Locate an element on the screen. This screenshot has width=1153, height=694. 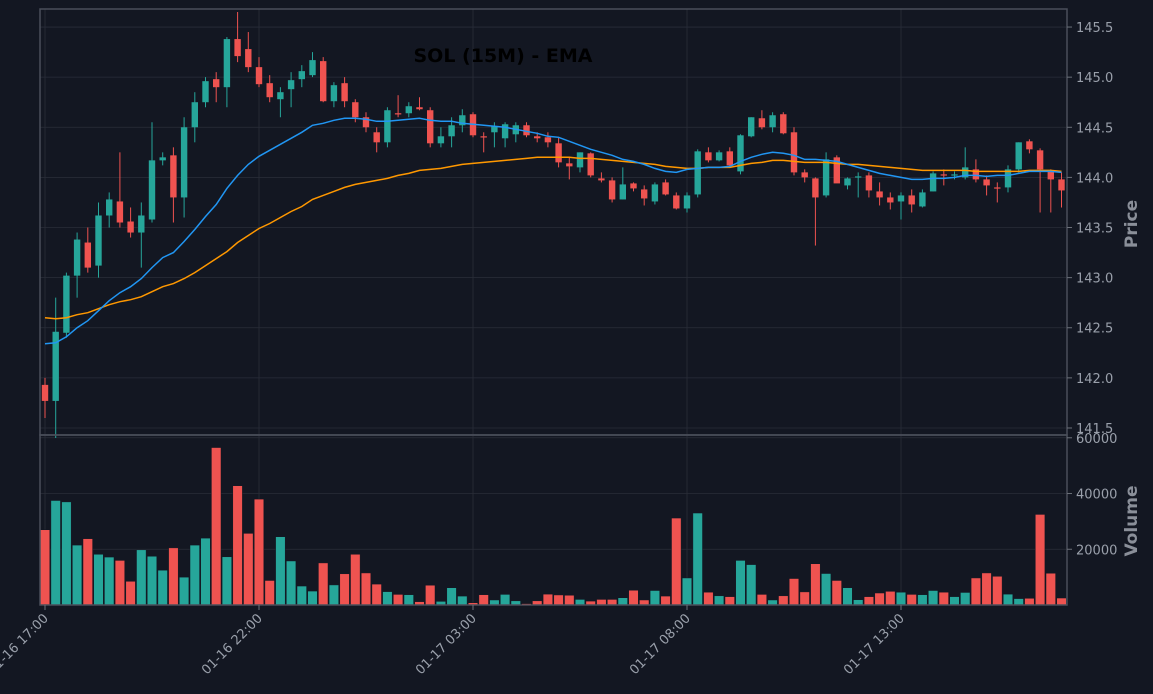
price-tick-label: 145.5 is located at coordinates (1094, 28).